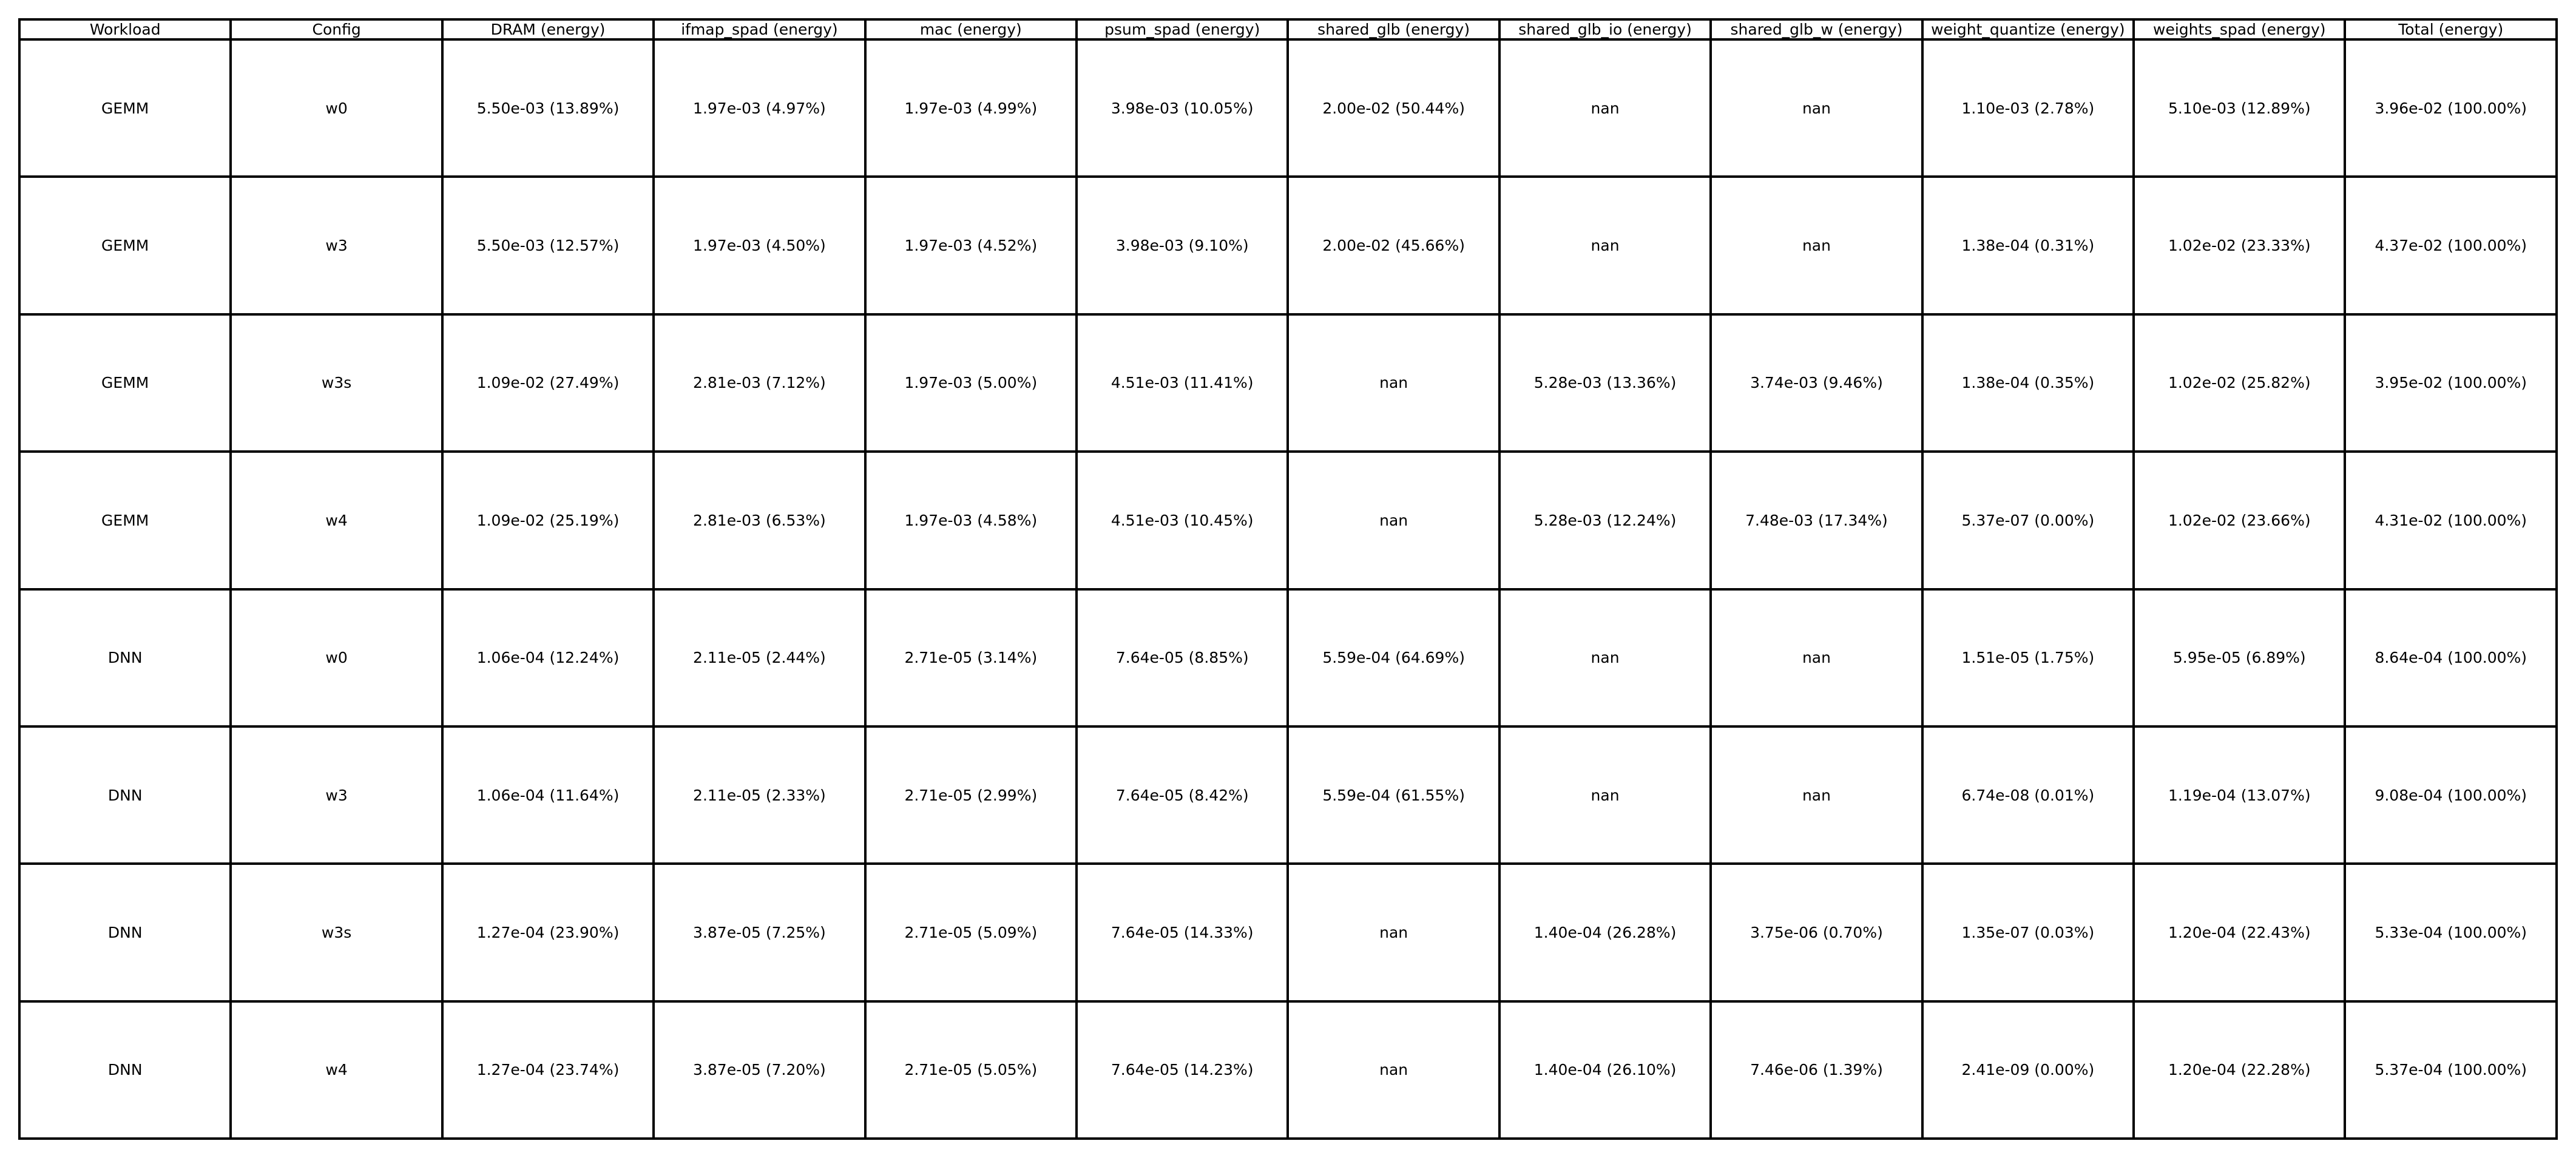 This screenshot has height=1158, width=2576. What do you see at coordinates (759, 383) in the screenshot?
I see `table-cell: 2.81e-03 (7.12%)` at bounding box center [759, 383].